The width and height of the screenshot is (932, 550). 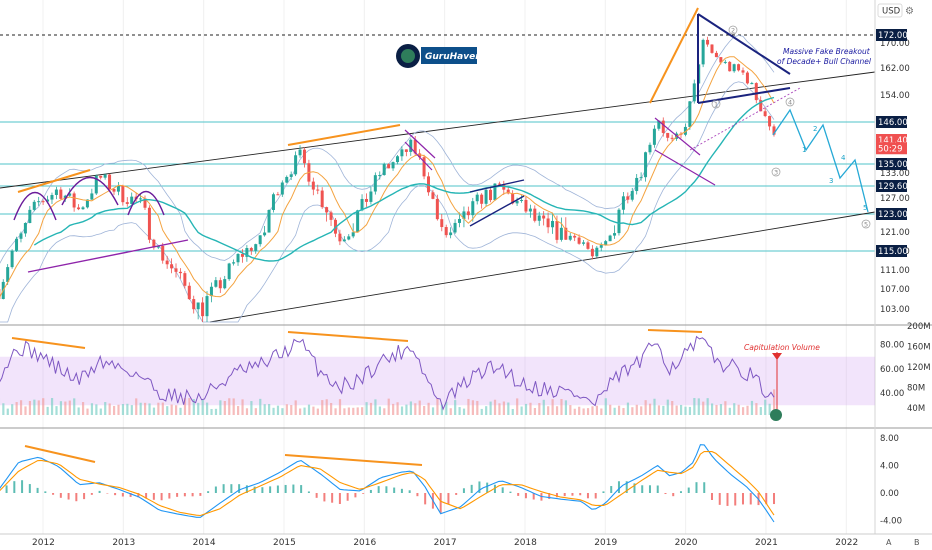 I want to click on wave-label-4: 4, so click(x=843, y=158).